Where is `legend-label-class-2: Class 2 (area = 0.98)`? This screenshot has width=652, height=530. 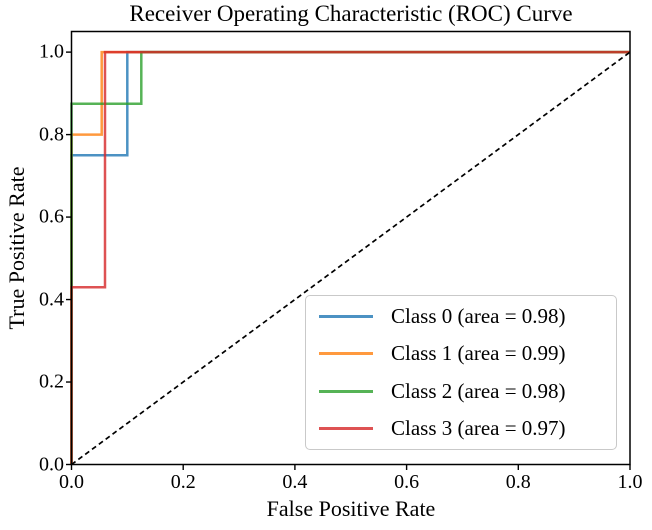 legend-label-class-2: Class 2 (area = 0.98) is located at coordinates (478, 390).